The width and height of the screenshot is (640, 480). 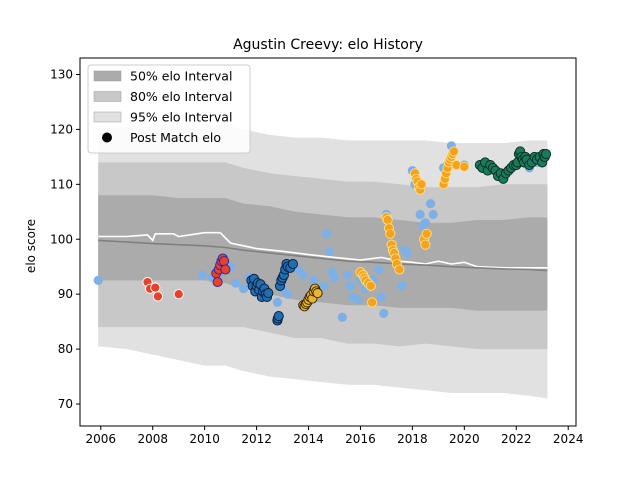 What do you see at coordinates (464, 439) in the screenshot?
I see `x-tick-label: 2020` at bounding box center [464, 439].